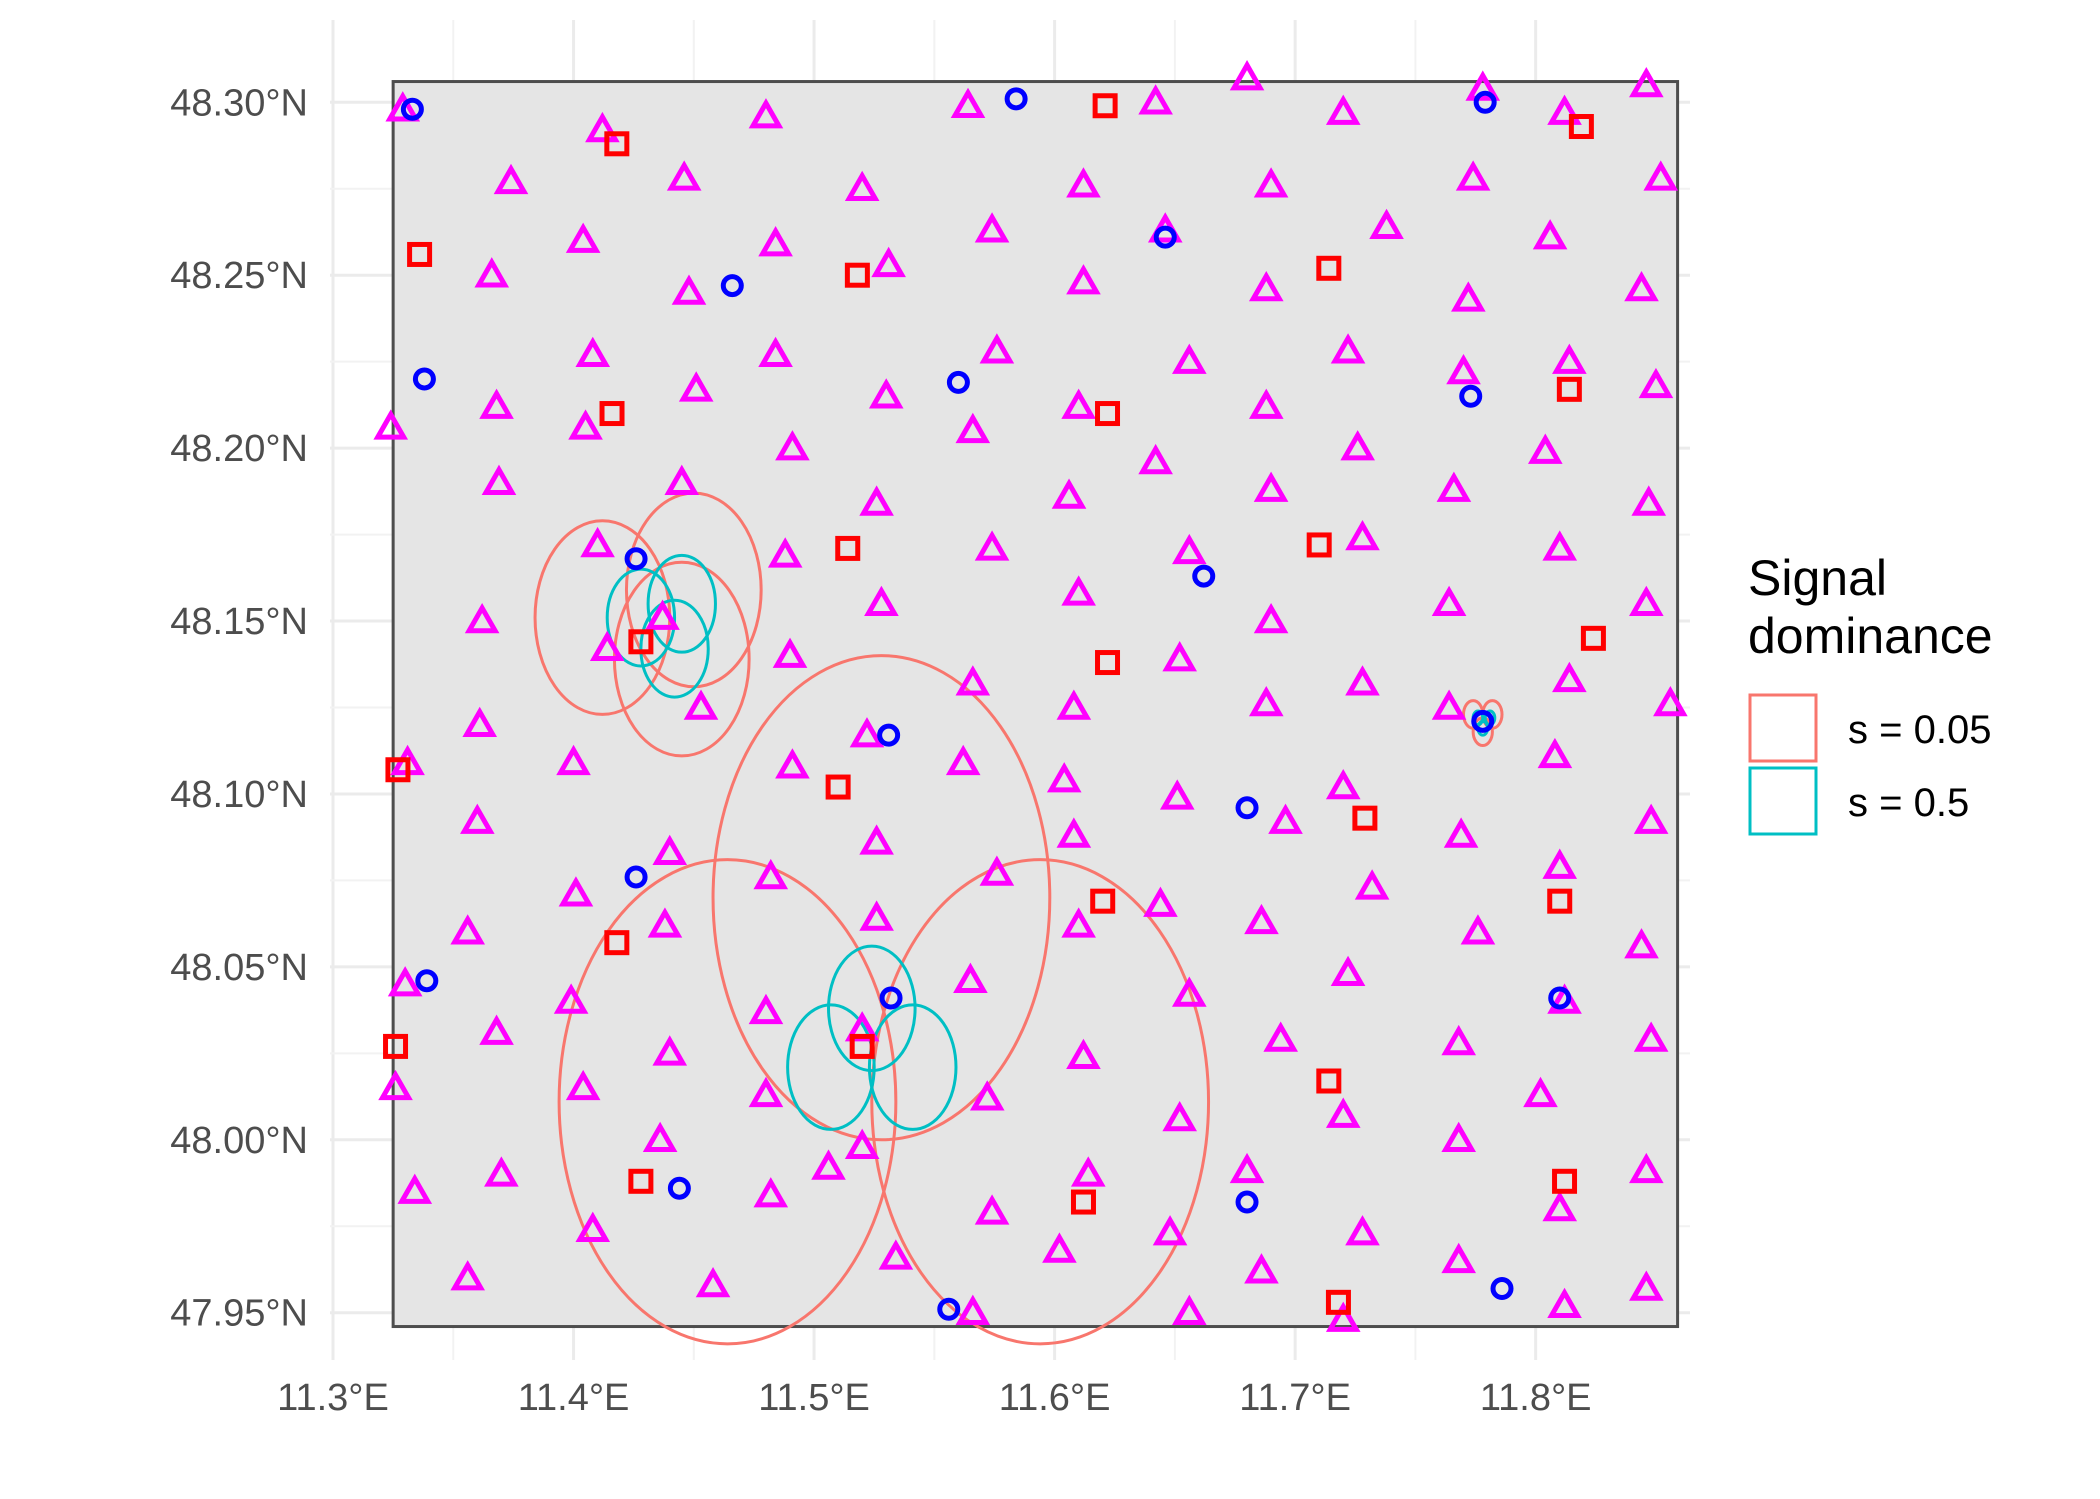 Image resolution: width=2100 pixels, height=1499 pixels. Describe the element at coordinates (239, 968) in the screenshot. I see `y-tick-label-2: 48.05°N` at that location.